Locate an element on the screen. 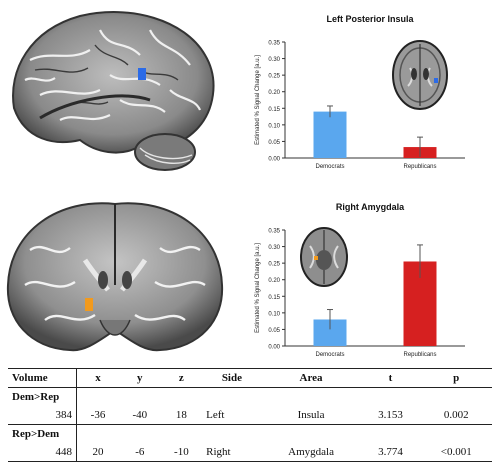 This screenshot has height=462, width=500. group-row: Dem>Rep is located at coordinates (250, 396).